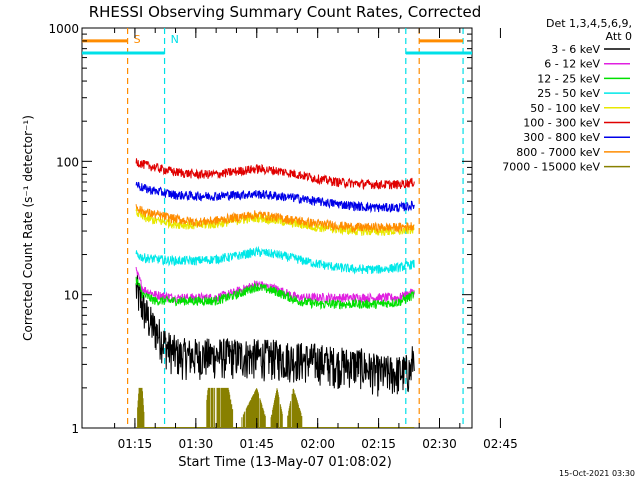 The width and height of the screenshot is (640, 480). What do you see at coordinates (568, 78) in the screenshot?
I see `legend-entry: 12 - 25 keV` at bounding box center [568, 78].